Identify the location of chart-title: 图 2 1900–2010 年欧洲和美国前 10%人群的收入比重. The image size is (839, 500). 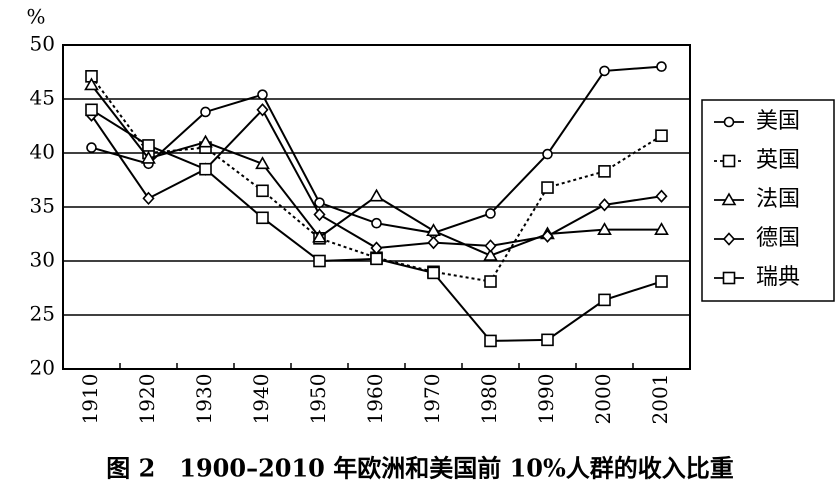
(420, 468).